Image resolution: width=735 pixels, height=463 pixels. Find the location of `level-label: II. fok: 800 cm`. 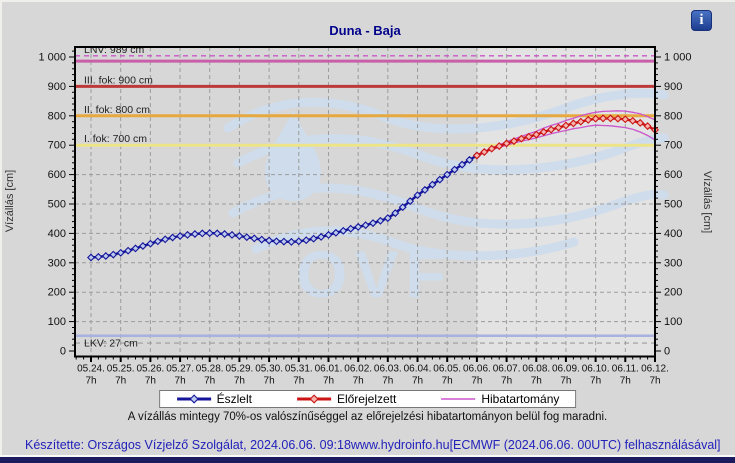

level-label: II. fok: 800 cm is located at coordinates (117, 110).